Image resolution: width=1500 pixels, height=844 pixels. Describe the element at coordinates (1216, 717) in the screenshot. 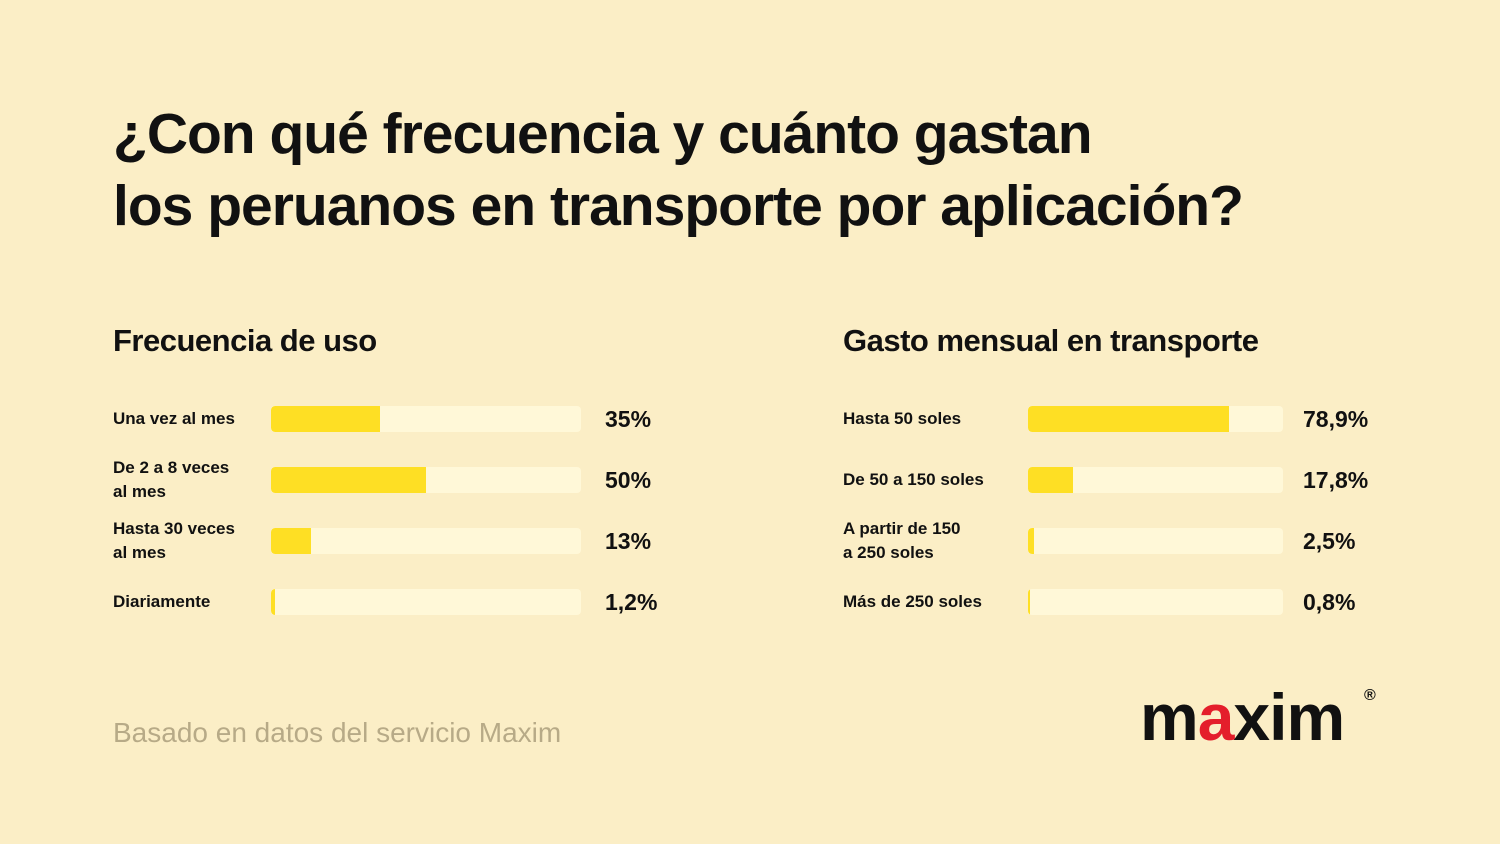

I see `maxim-logo-letter-a: a` at that location.